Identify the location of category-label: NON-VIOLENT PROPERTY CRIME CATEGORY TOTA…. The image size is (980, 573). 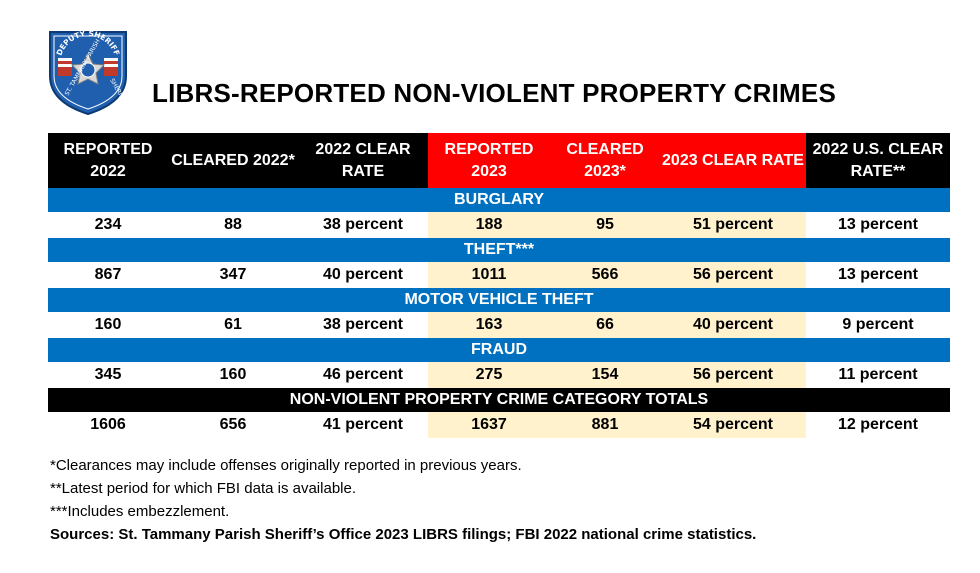
(499, 400).